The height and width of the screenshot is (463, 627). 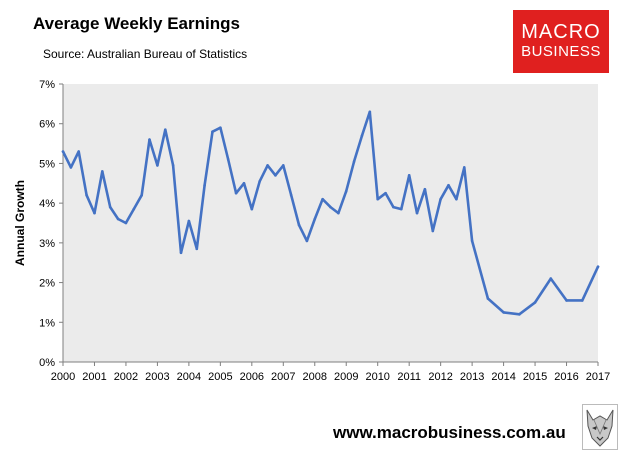 I want to click on x-tick-label: 2014, so click(x=503, y=377).